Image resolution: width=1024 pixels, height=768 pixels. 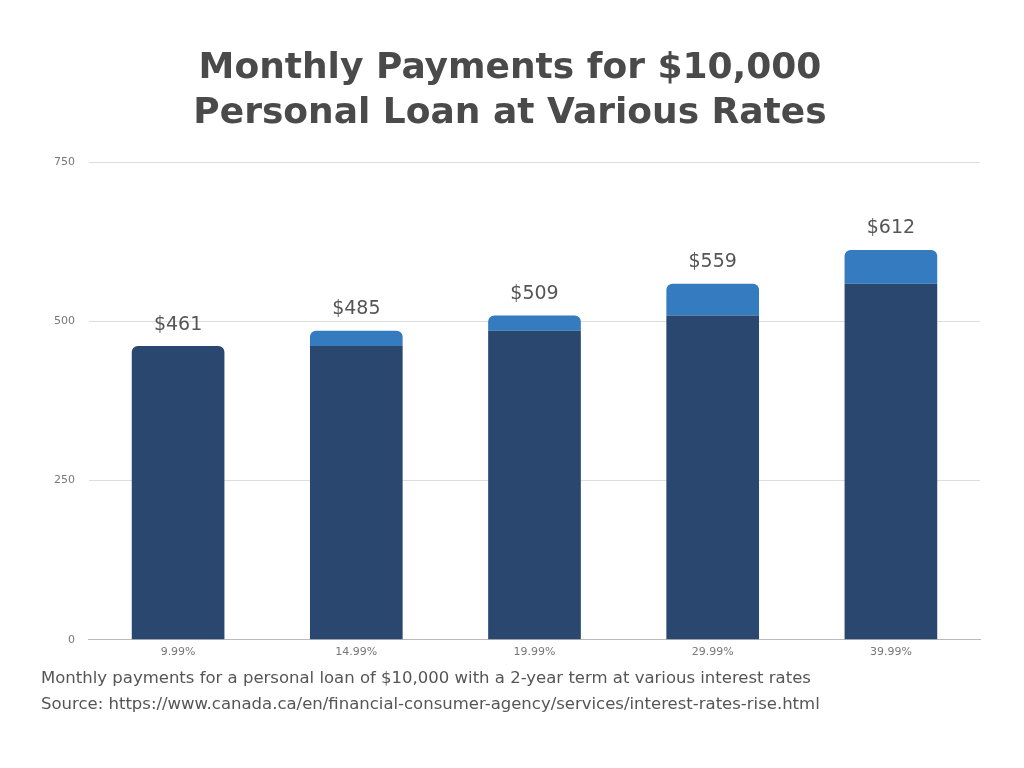 I want to click on x-tick-label: 29.99%, so click(x=712, y=652).